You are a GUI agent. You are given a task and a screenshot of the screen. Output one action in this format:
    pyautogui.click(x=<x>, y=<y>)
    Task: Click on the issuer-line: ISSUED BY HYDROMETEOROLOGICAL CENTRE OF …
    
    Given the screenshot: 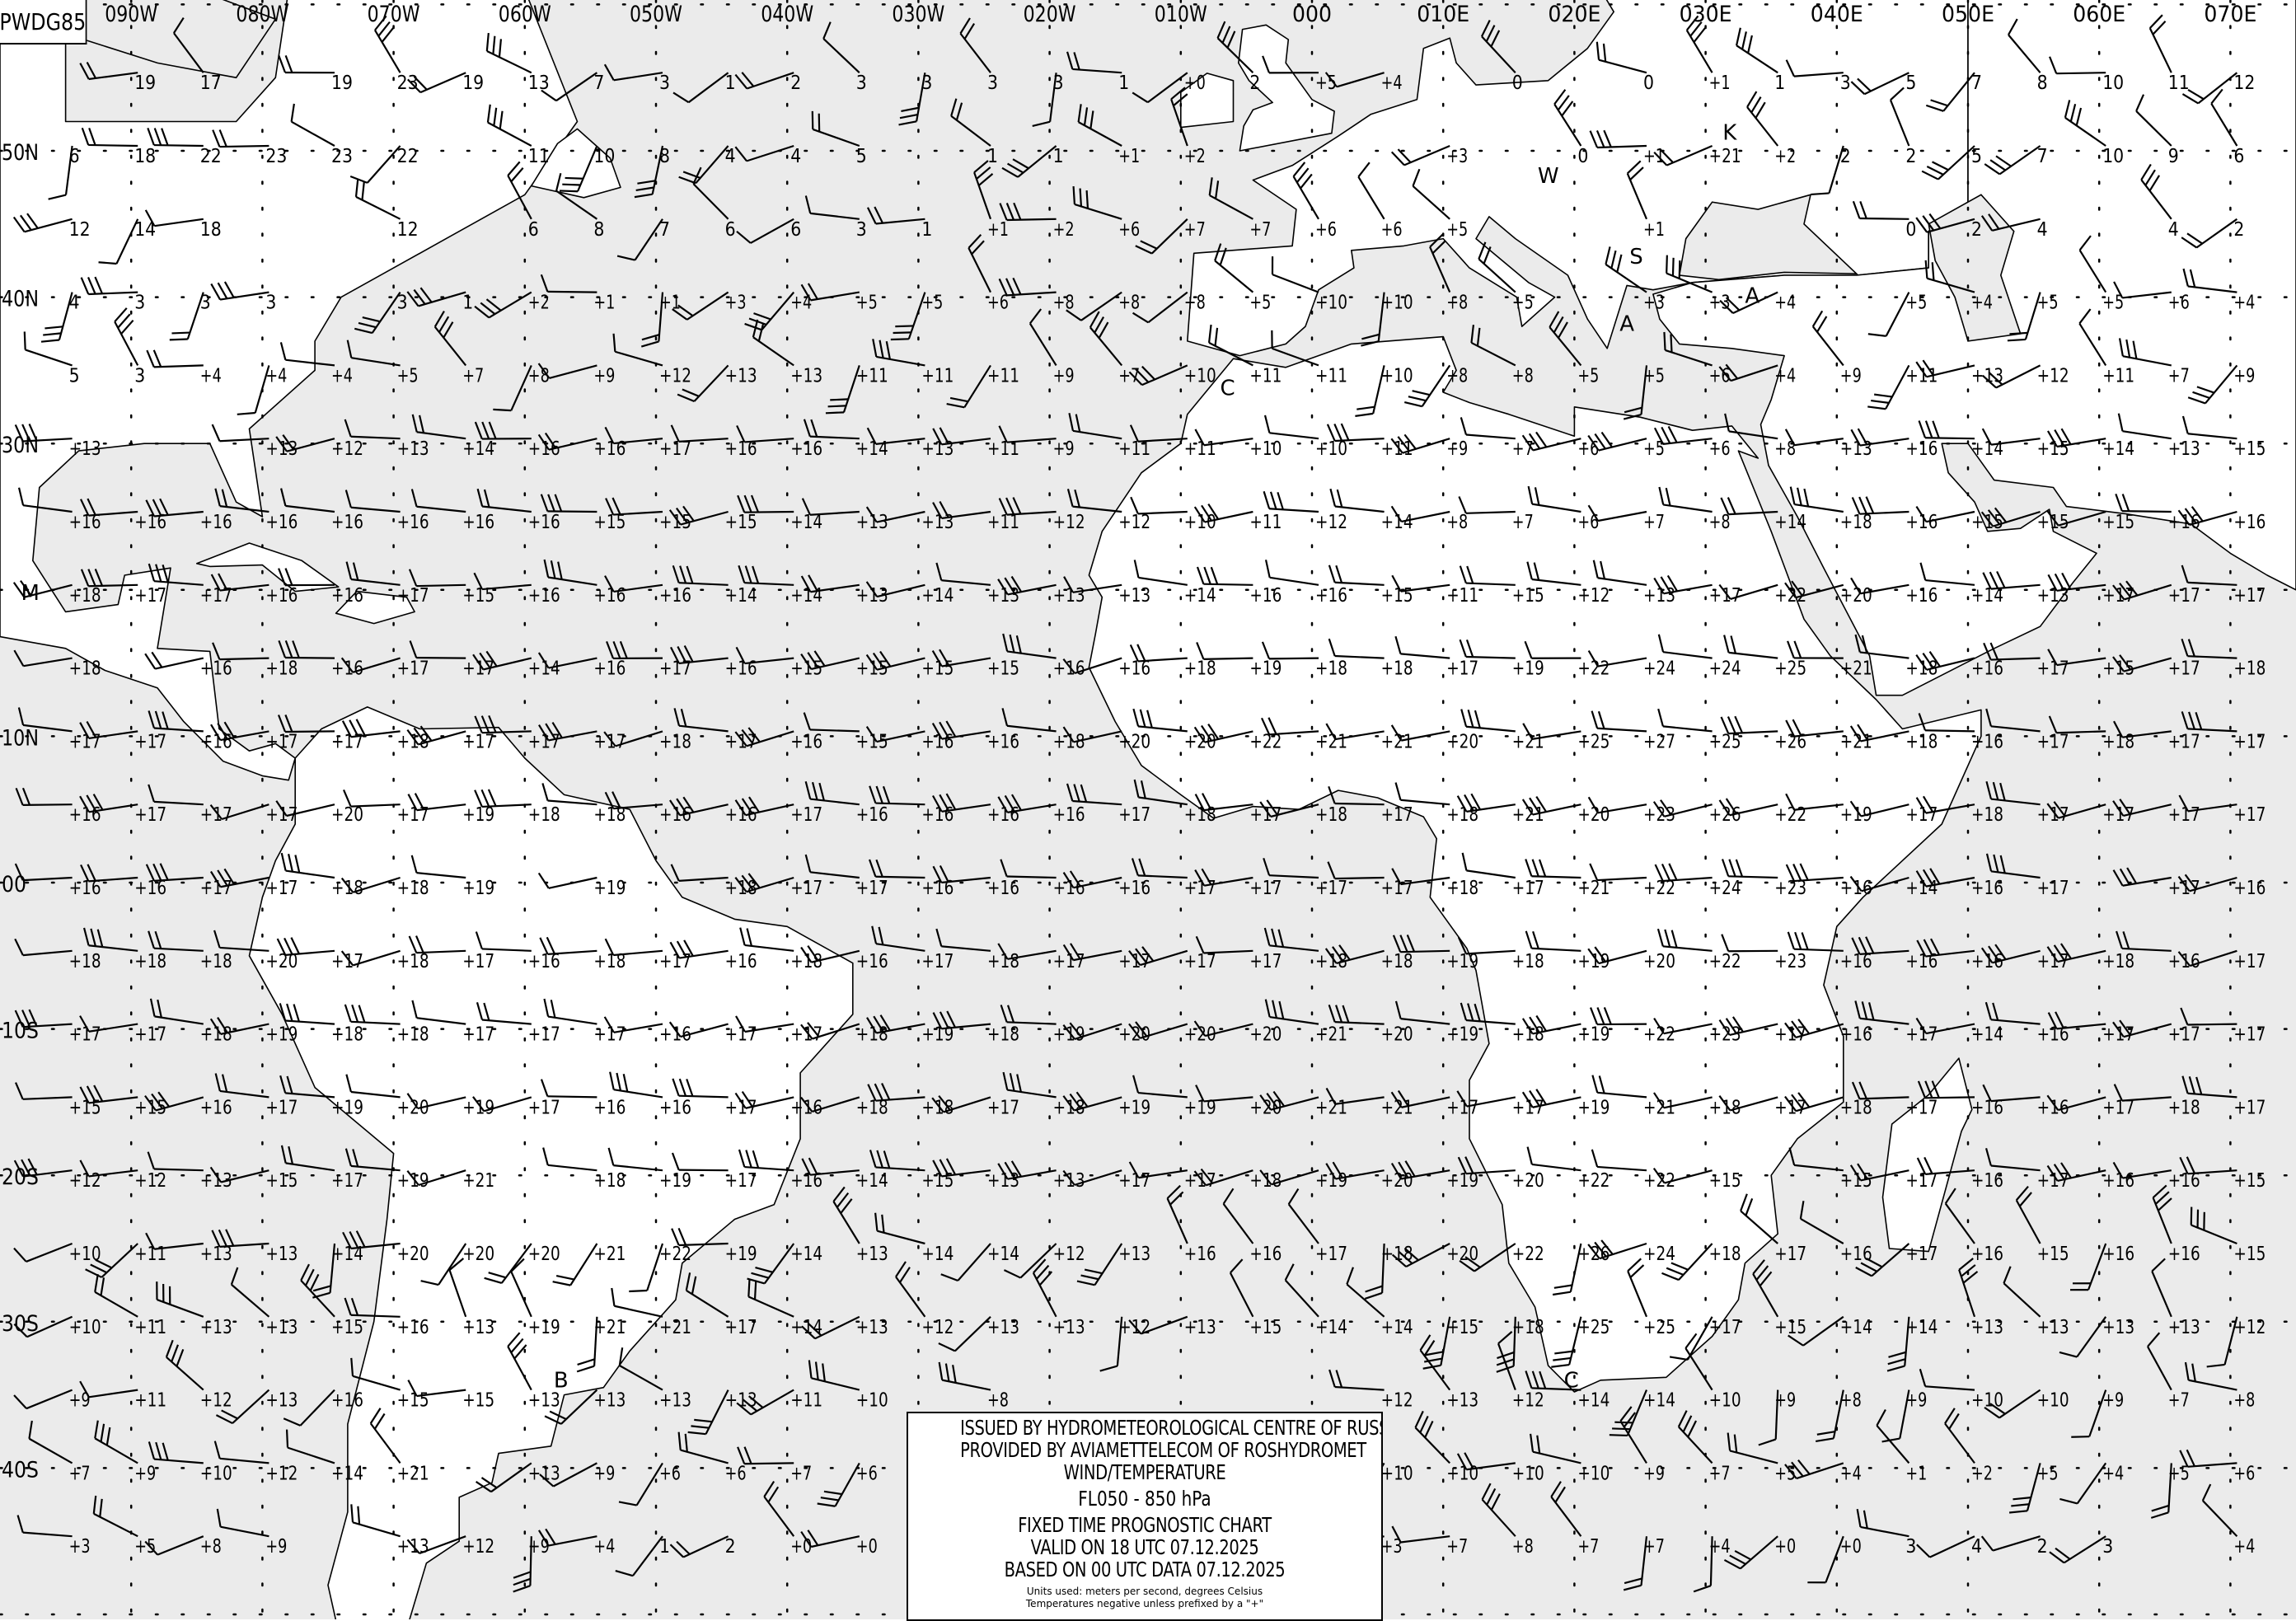 What is the action you would take?
    pyautogui.click(x=1144, y=1428)
    